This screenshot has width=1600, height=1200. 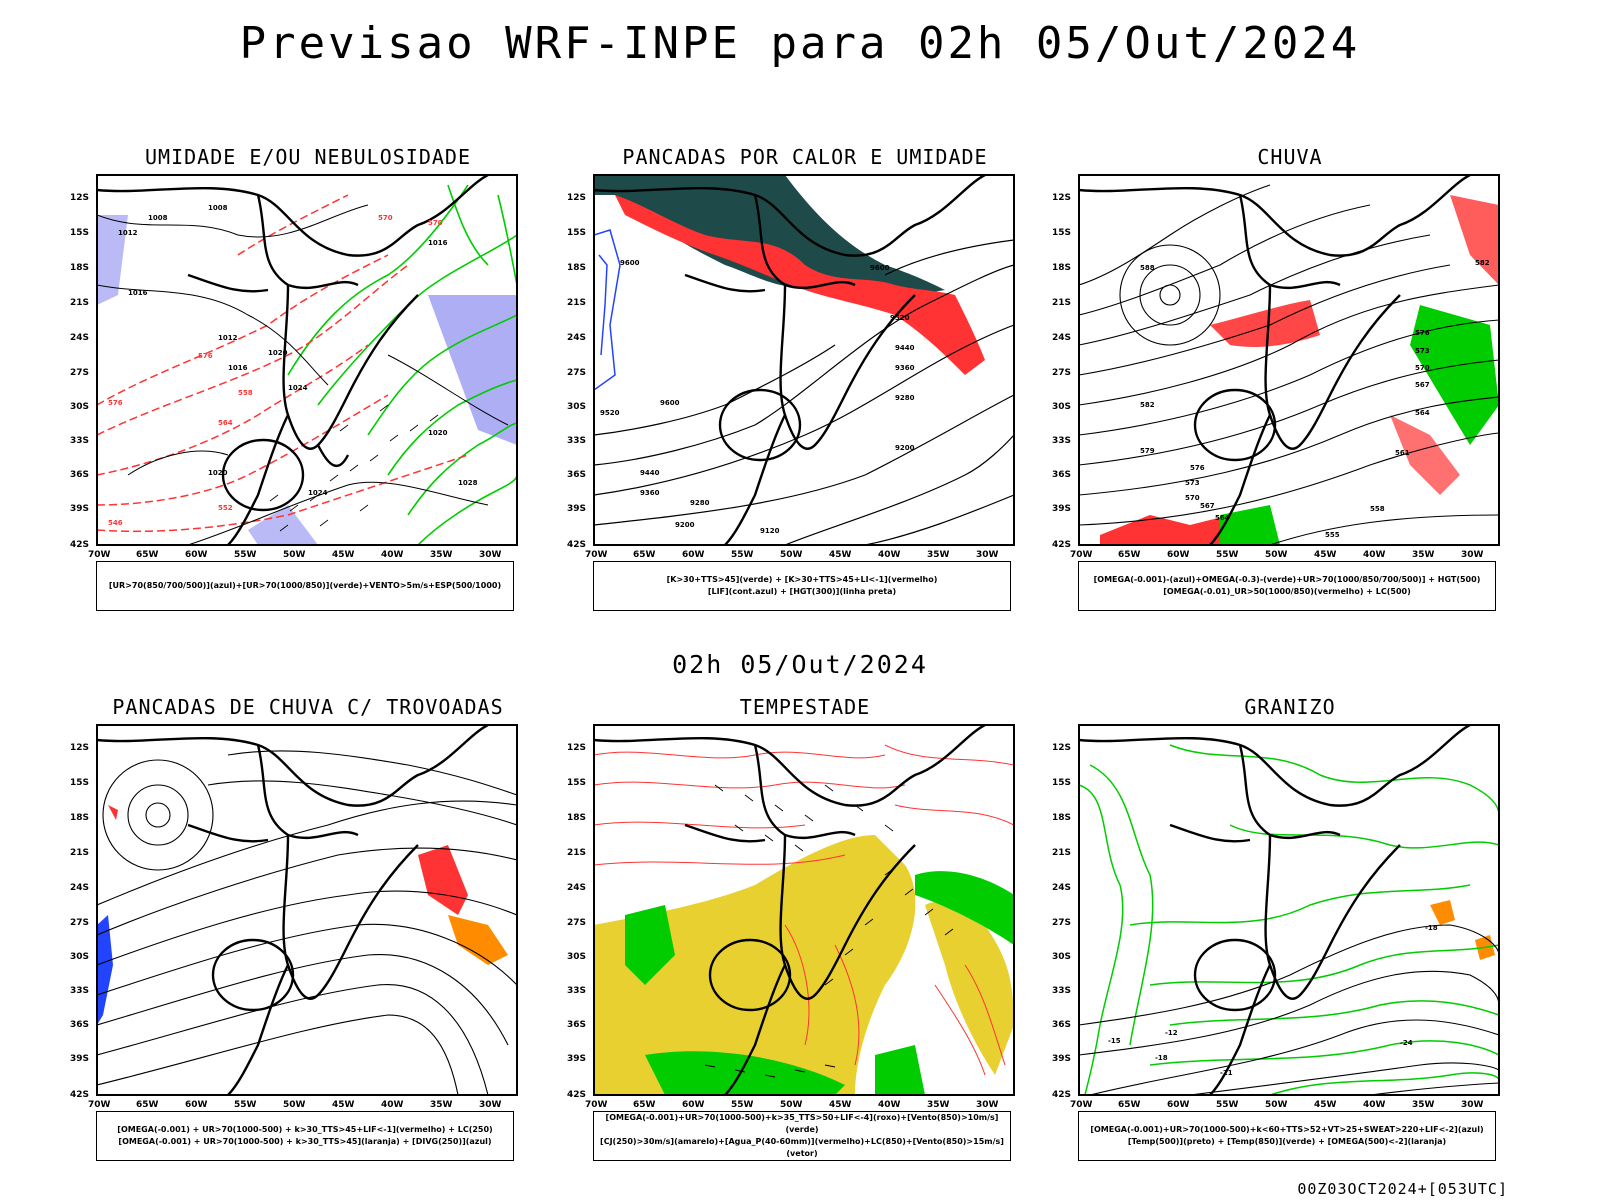 What do you see at coordinates (796, 380) in the screenshot?
I see `panel-pancadas-calor: PANCADAS POR CALOR E UMIDADE` at bounding box center [796, 380].